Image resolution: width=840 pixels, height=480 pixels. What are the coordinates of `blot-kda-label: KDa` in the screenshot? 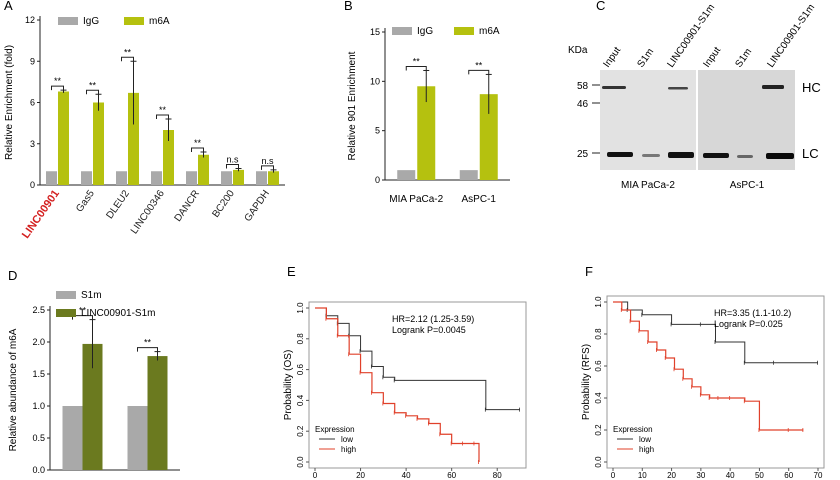 It's located at (578, 50).